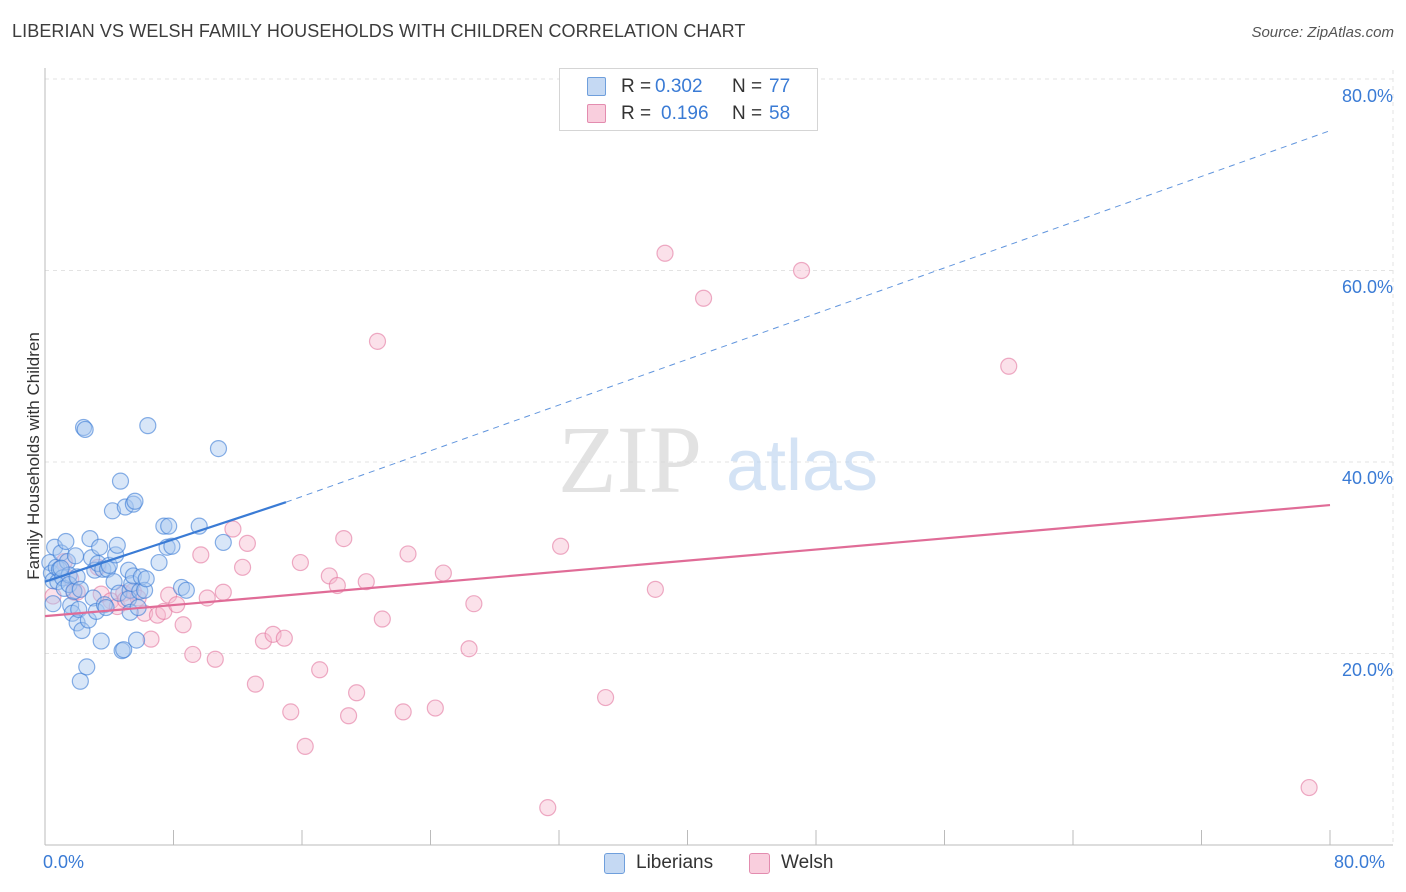  Describe the element at coordinates (1360, 862) in the screenshot. I see `x-tick-label-max: 80.0%` at that location.